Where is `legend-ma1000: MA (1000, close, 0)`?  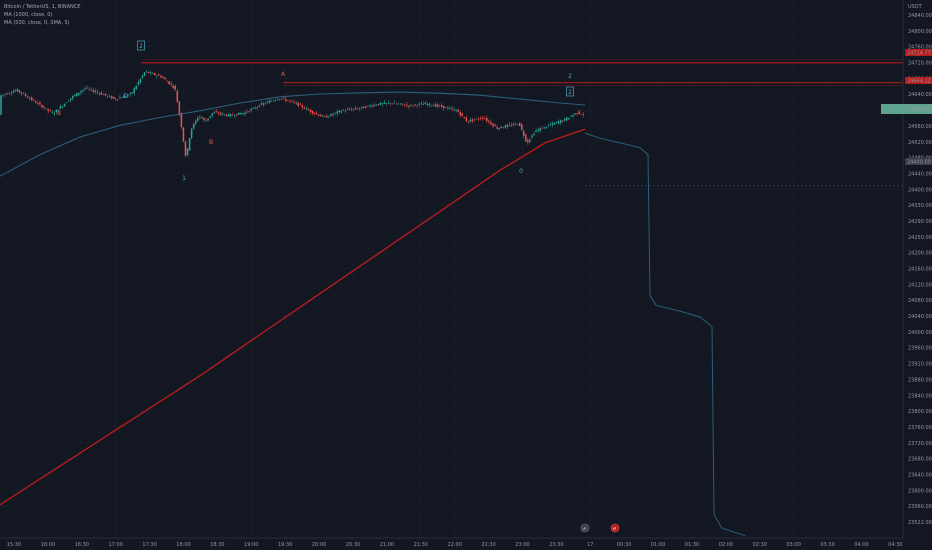 legend-ma1000: MA (1000, close, 0) is located at coordinates (28, 15).